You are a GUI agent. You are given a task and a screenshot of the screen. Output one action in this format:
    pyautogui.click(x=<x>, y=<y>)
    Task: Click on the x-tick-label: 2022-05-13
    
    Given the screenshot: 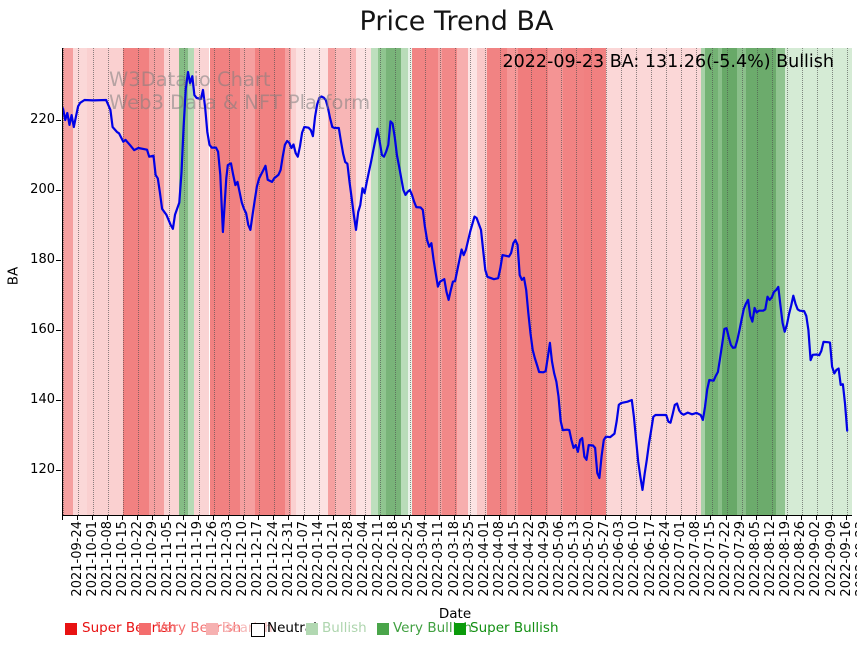 What is the action you would take?
    pyautogui.click(x=575, y=559)
    